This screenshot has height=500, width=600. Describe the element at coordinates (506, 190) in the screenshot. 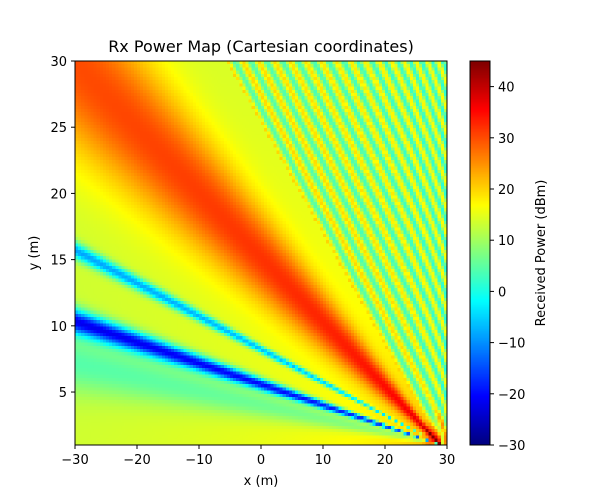

I see `colorbar-tick-label: 20` at that location.